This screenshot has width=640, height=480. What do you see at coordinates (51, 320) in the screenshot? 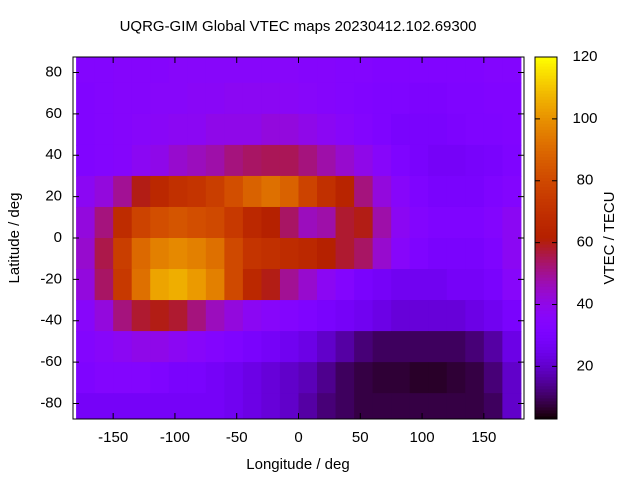
I see `y-tick-label: -40` at bounding box center [51, 320].